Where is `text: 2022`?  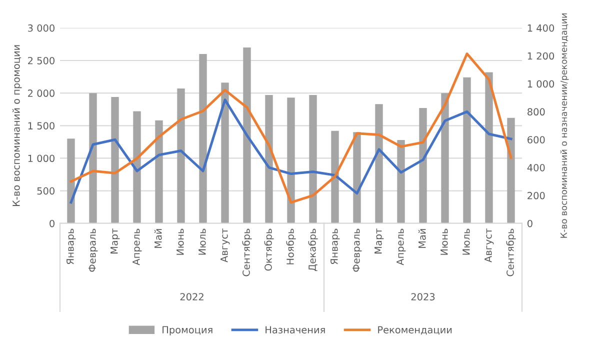
text: 2022 is located at coordinates (192, 296).